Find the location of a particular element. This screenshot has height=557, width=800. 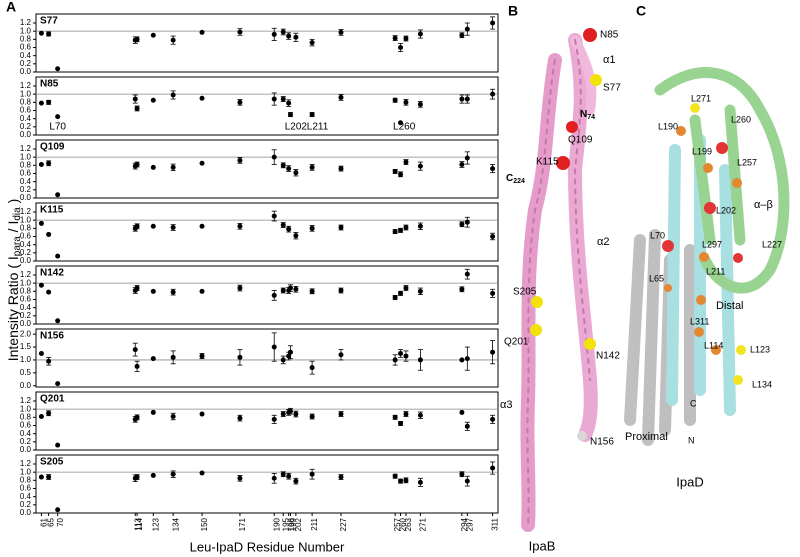

y-tick-label: 1.5 is located at coordinates (26, 346).